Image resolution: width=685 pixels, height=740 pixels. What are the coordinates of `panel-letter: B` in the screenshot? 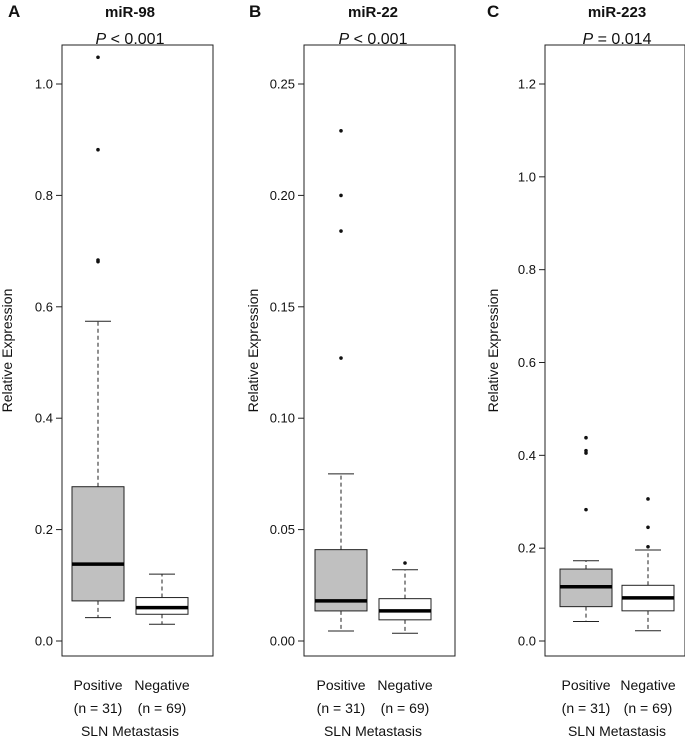 It's located at (255, 11).